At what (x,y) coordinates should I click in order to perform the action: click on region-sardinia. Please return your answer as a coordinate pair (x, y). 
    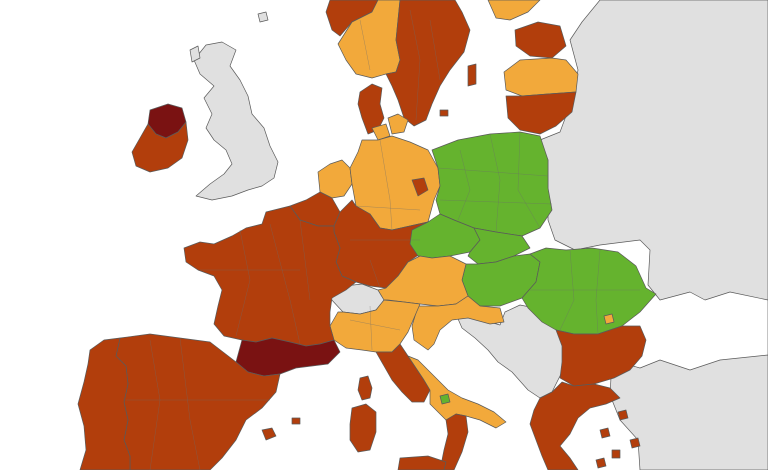
    Looking at the image, I should click on (363, 428).